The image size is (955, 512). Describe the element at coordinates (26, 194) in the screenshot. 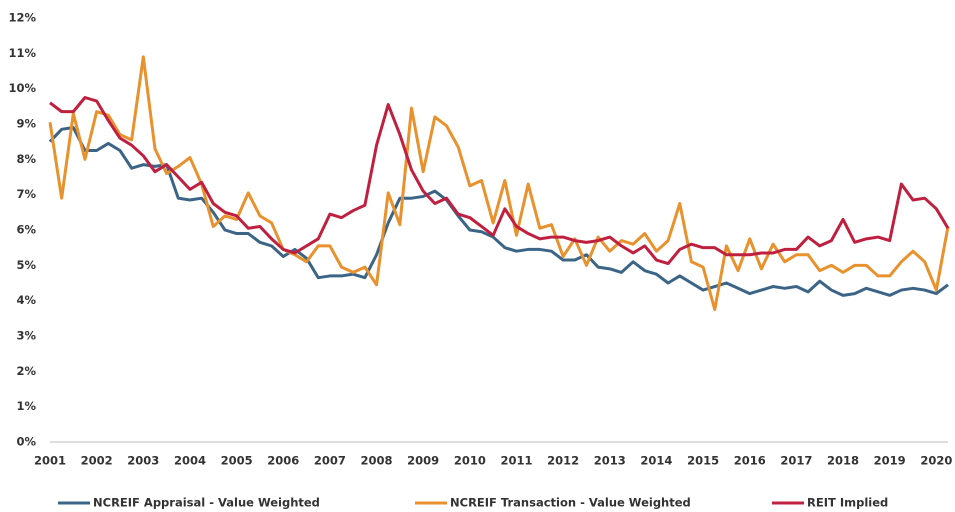

I see `y-tick-label: 7%` at that location.